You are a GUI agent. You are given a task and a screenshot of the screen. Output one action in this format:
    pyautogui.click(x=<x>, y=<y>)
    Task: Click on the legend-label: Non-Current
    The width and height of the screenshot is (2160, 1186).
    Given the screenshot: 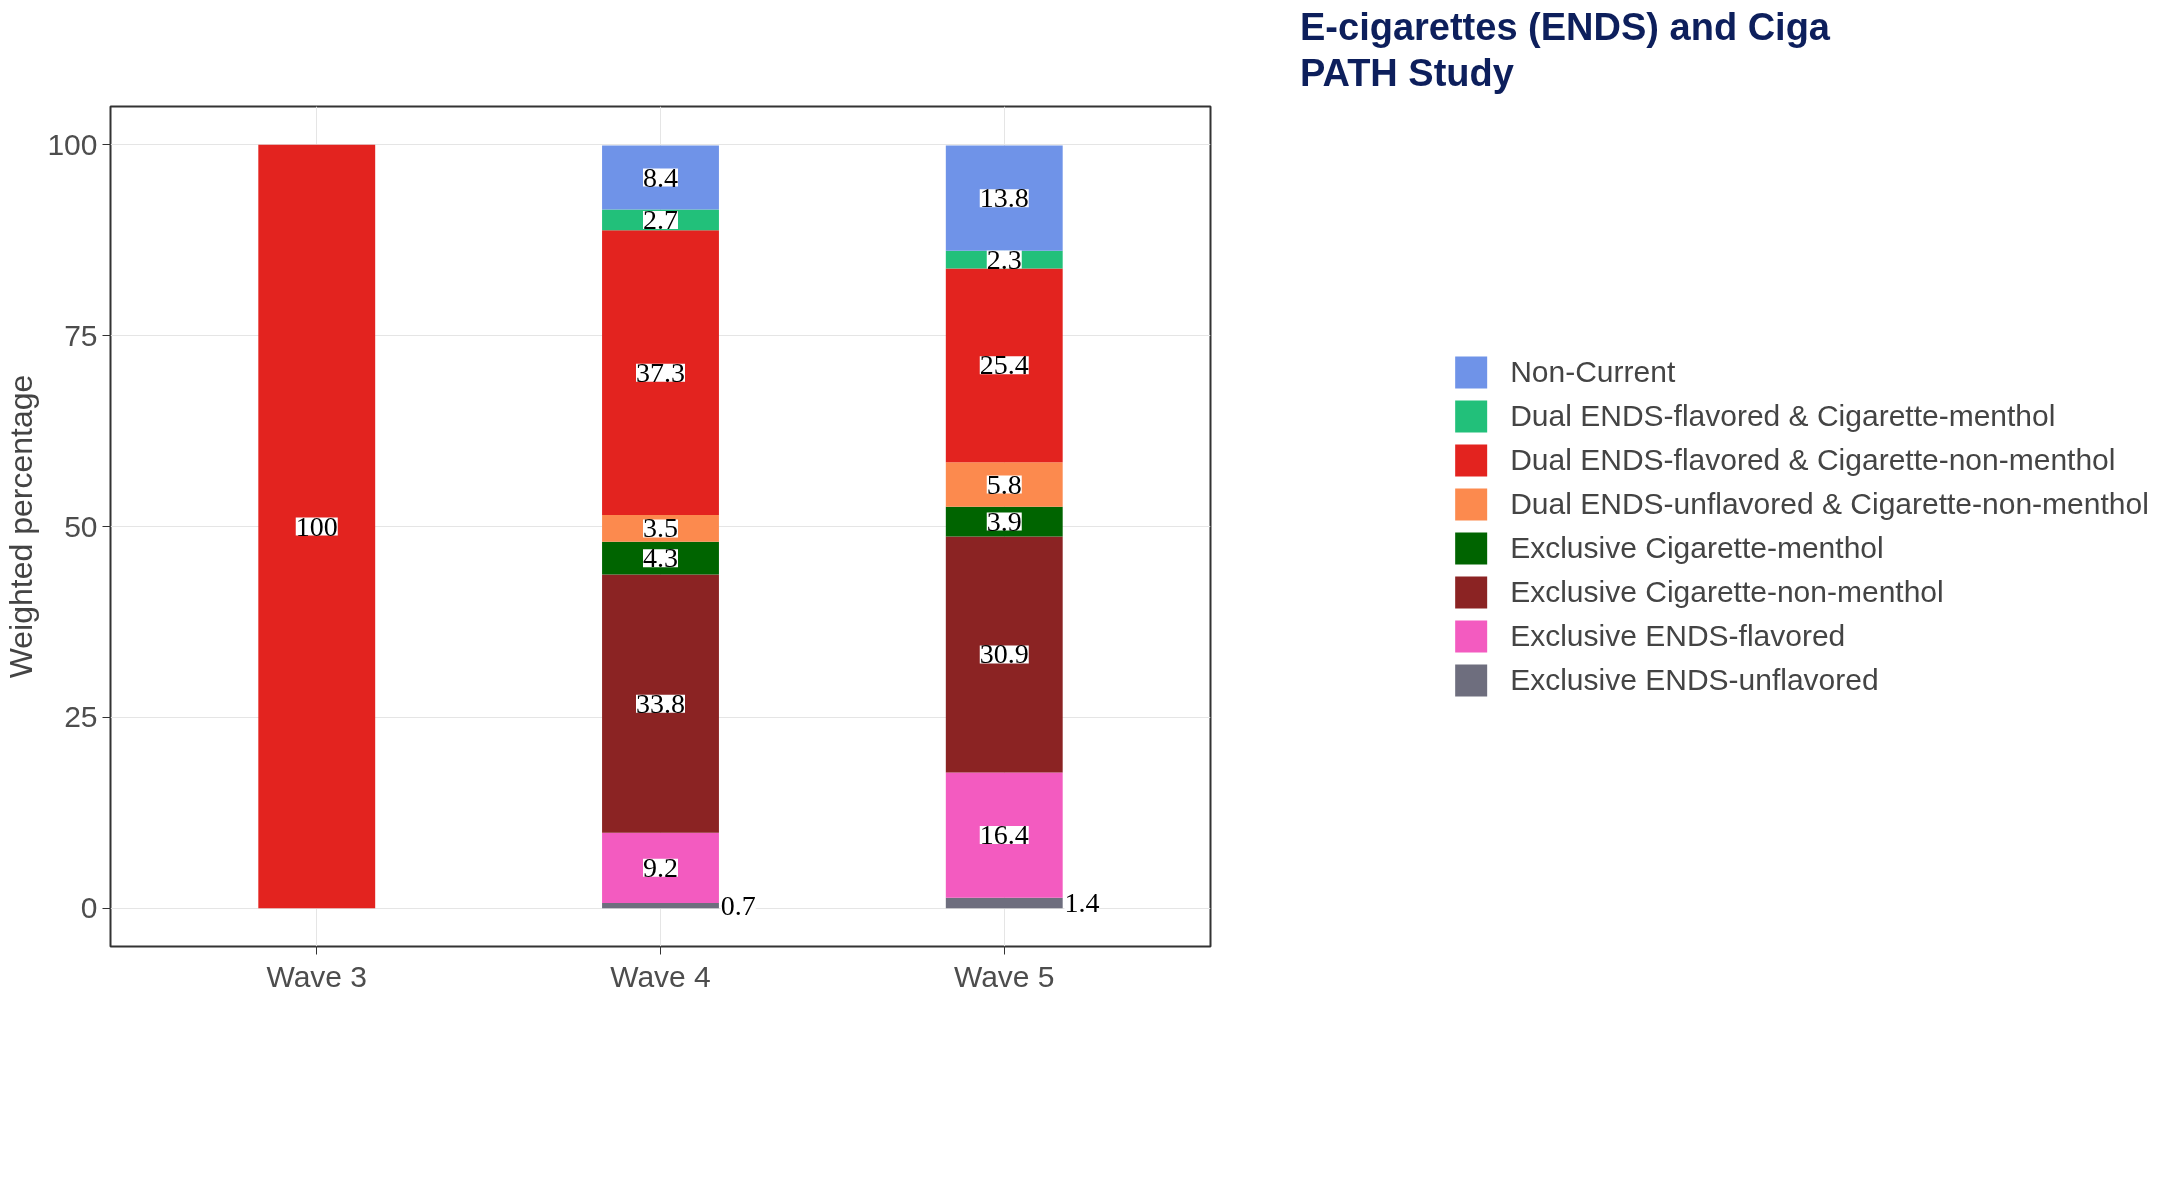 What is the action you would take?
    pyautogui.click(x=1593, y=372)
    